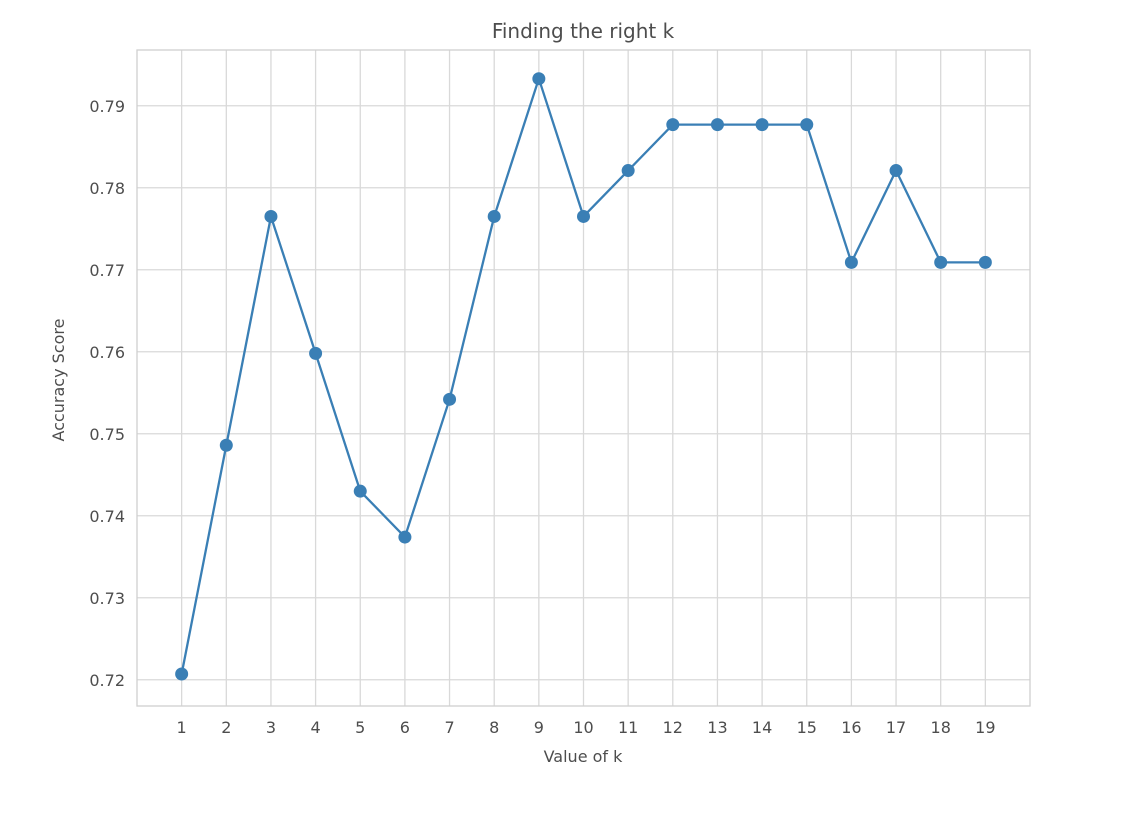 The image size is (1138, 813). What do you see at coordinates (107, 352) in the screenshot?
I see `y-tick-label: 0.76` at bounding box center [107, 352].